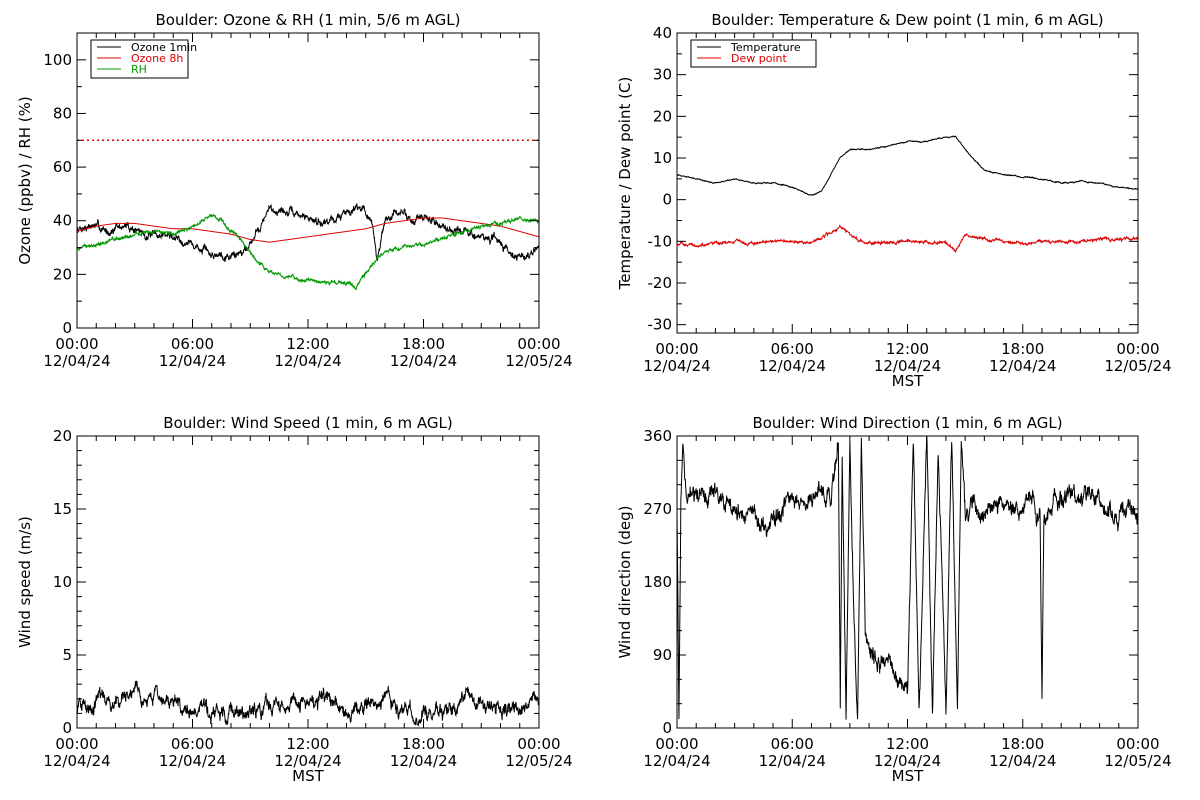  What do you see at coordinates (25, 180) in the screenshot?
I see `y-axis-label: Ozone (ppbv) / RH (%)` at bounding box center [25, 180].